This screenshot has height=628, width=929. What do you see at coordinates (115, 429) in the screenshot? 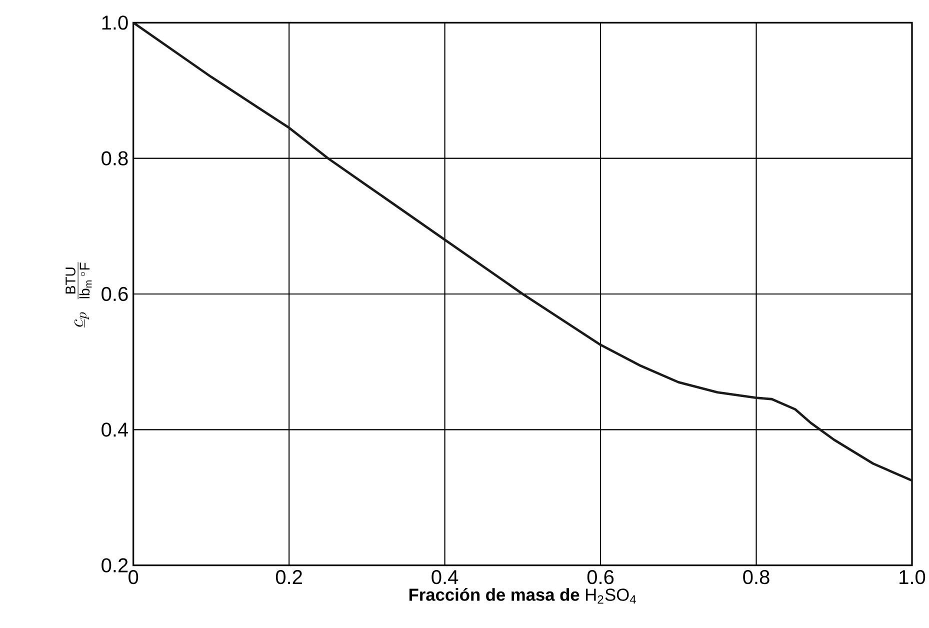
I see `y-tick-label: 0.4` at bounding box center [115, 429].